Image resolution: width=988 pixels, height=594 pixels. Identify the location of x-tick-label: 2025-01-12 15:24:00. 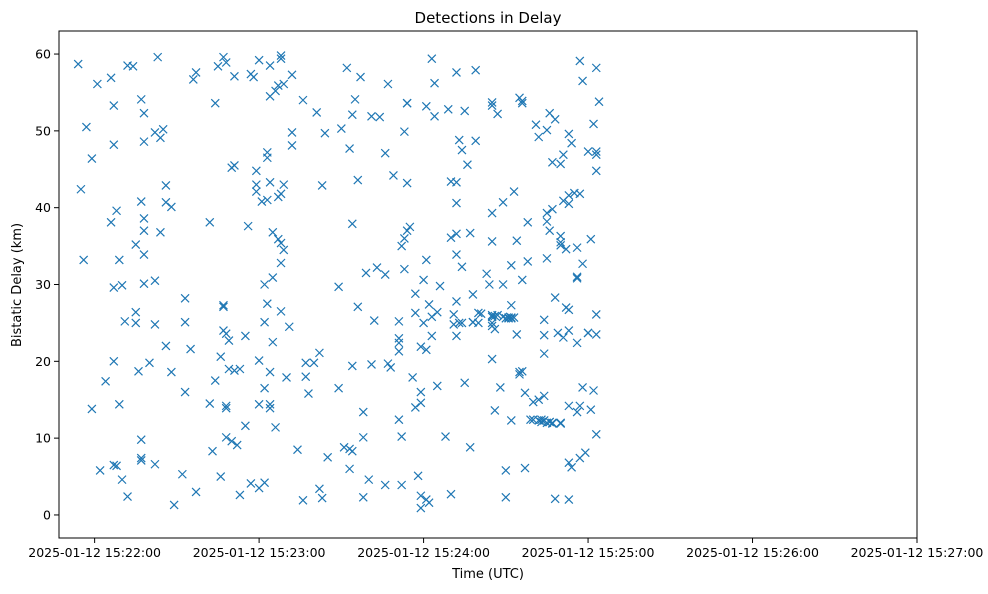
(423, 552).